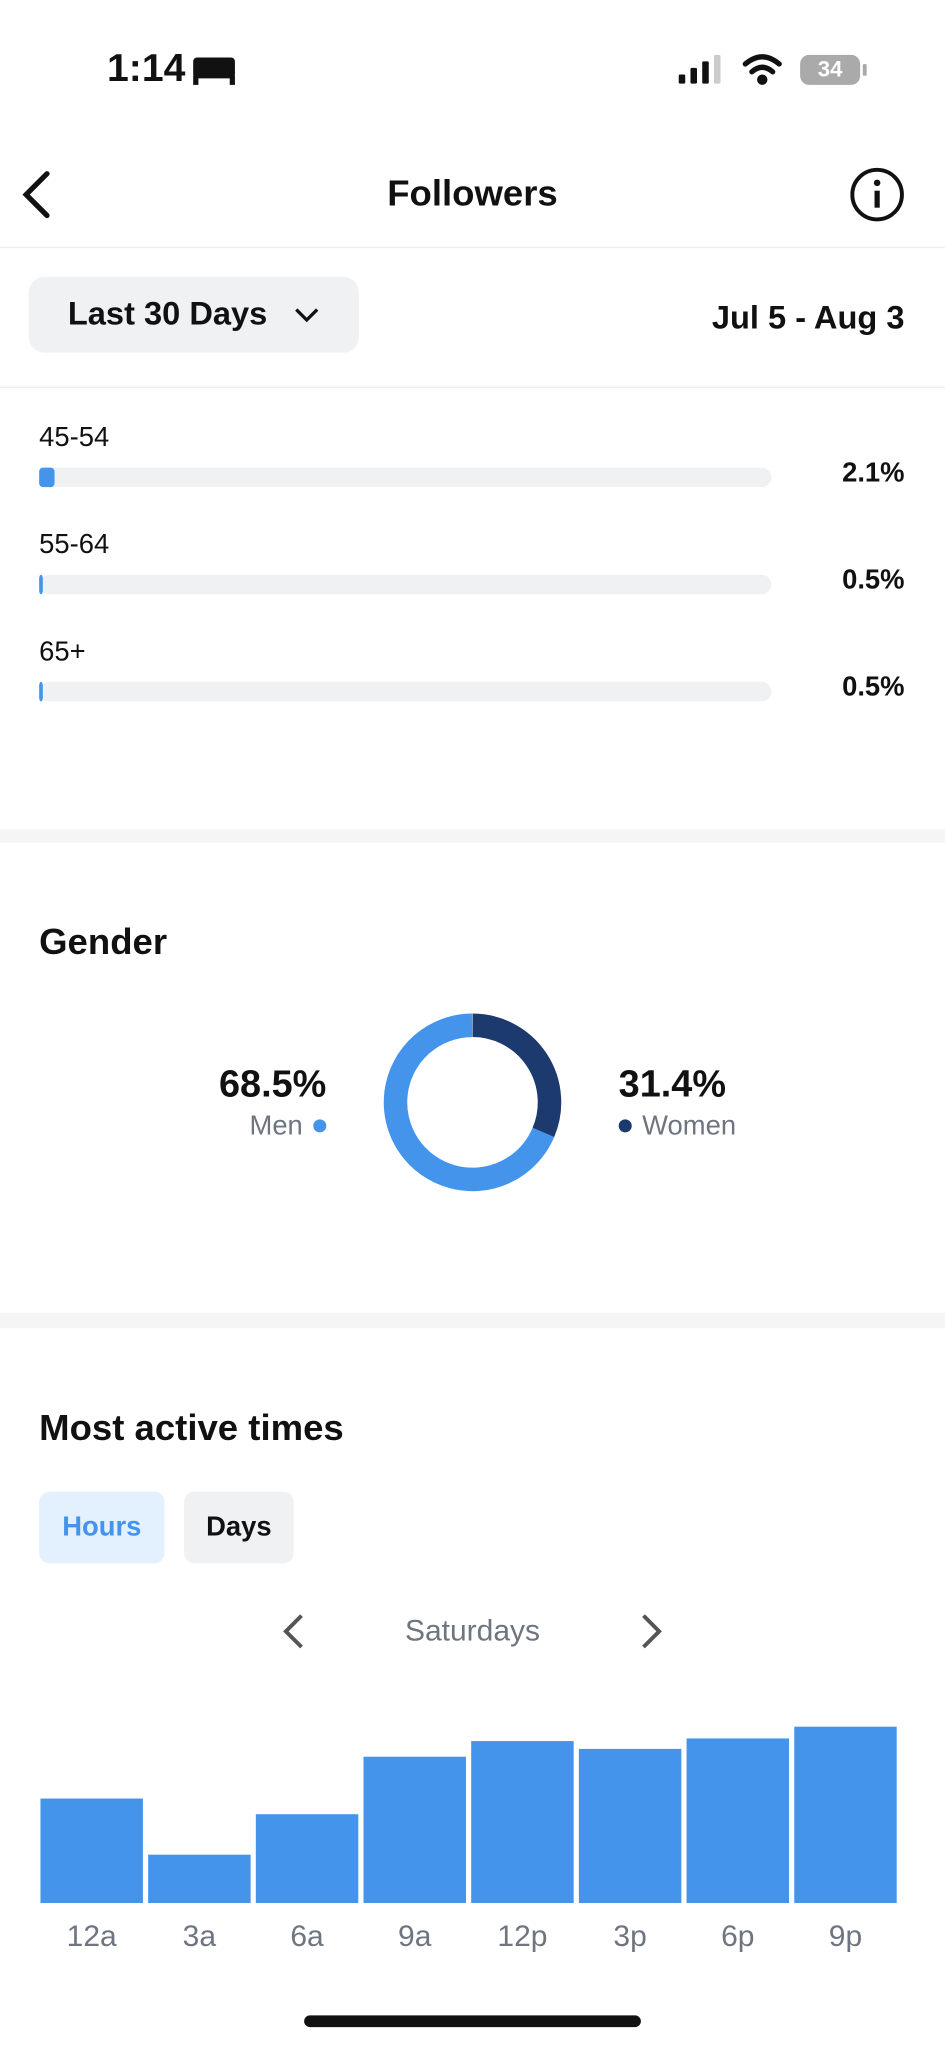 The image size is (945, 2048). Describe the element at coordinates (845, 1936) in the screenshot. I see `hour-label: 9p` at that location.